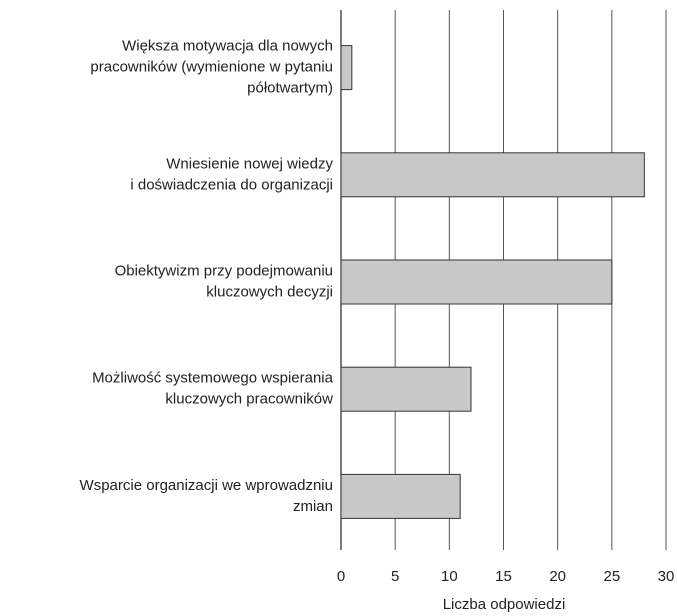 This screenshot has width=677, height=616. Describe the element at coordinates (341, 576) in the screenshot. I see `x-tick-label: 0` at that location.